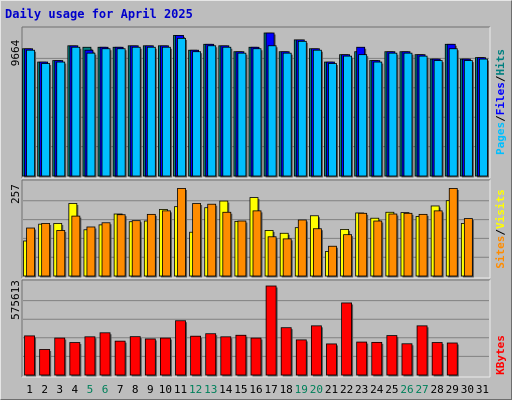 The image size is (512, 400). Describe the element at coordinates (391, 389) in the screenshot. I see `x-tick-label: 25` at that location.